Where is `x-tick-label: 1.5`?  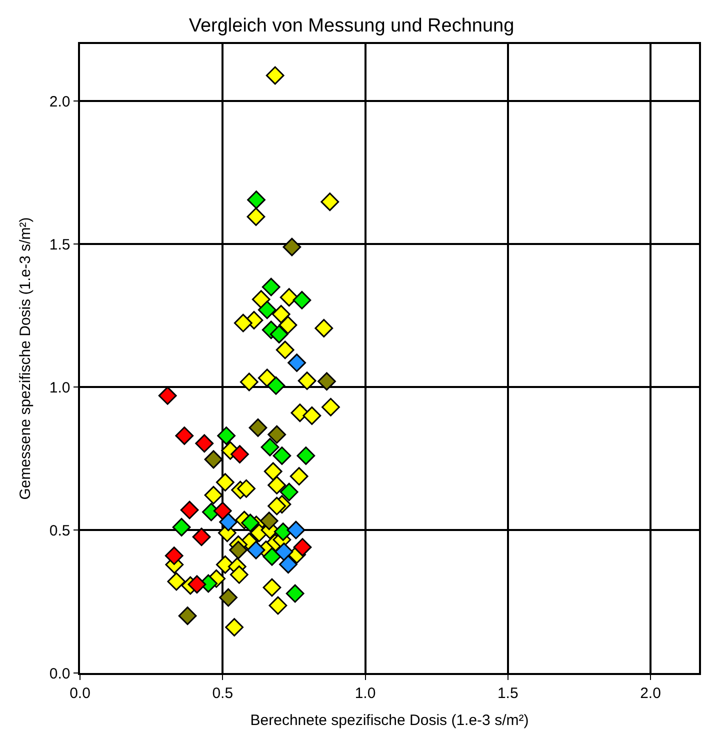 x-tick-label: 1.5 is located at coordinates (507, 693).